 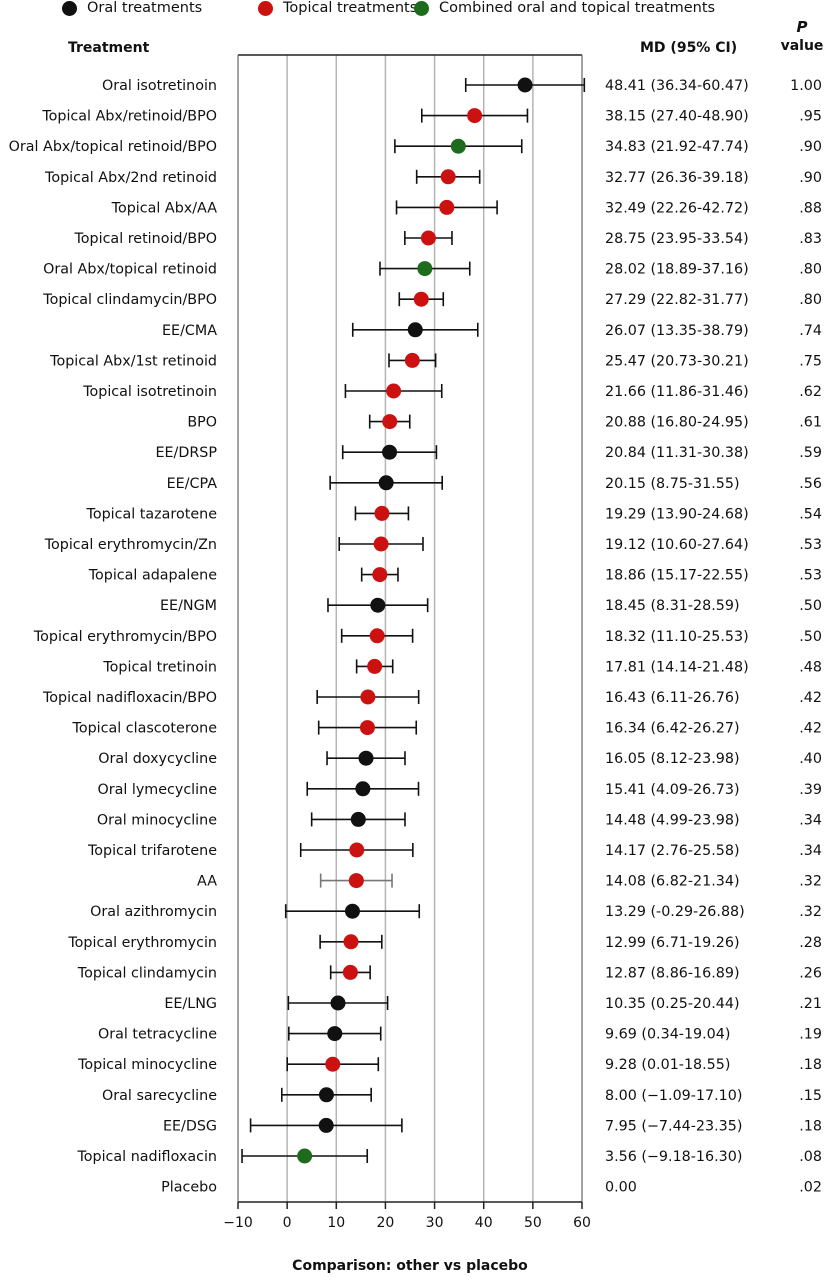 I want to click on p-value: .59, so click(x=810, y=453).